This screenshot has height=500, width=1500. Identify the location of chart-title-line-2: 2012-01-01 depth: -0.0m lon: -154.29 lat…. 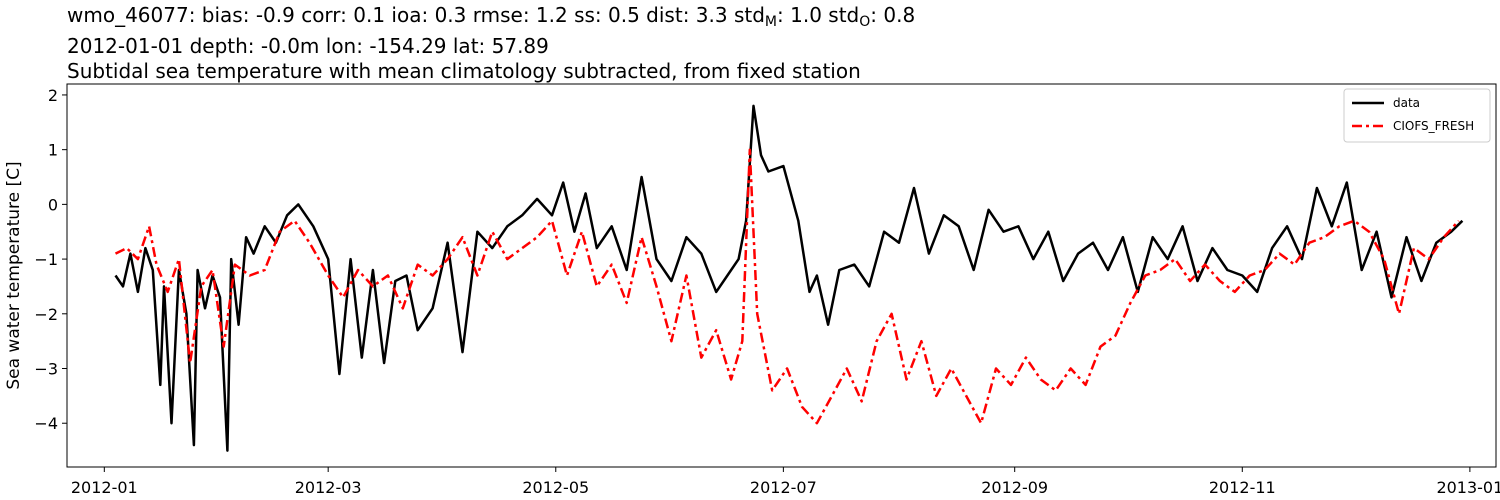
(308, 46).